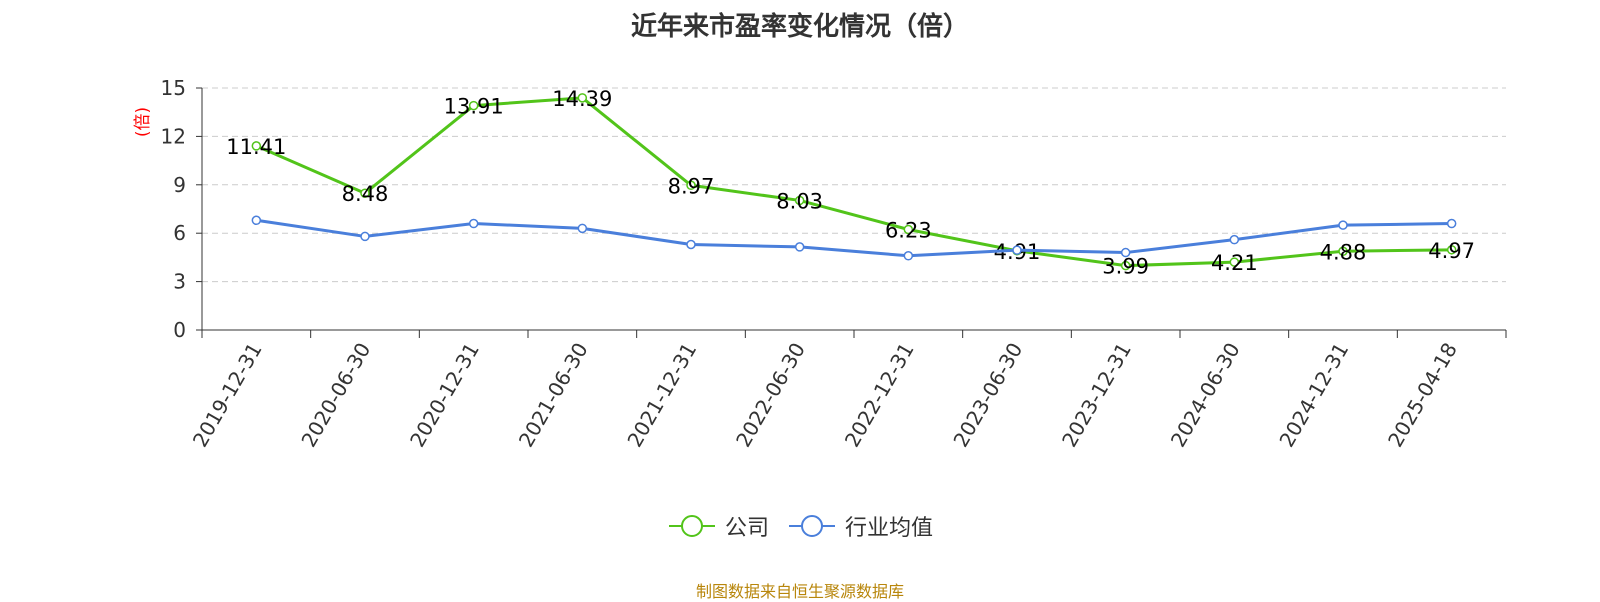 The height and width of the screenshot is (602, 1600). Describe the element at coordinates (854, 238) in the screenshot. I see `series-line` at that location.